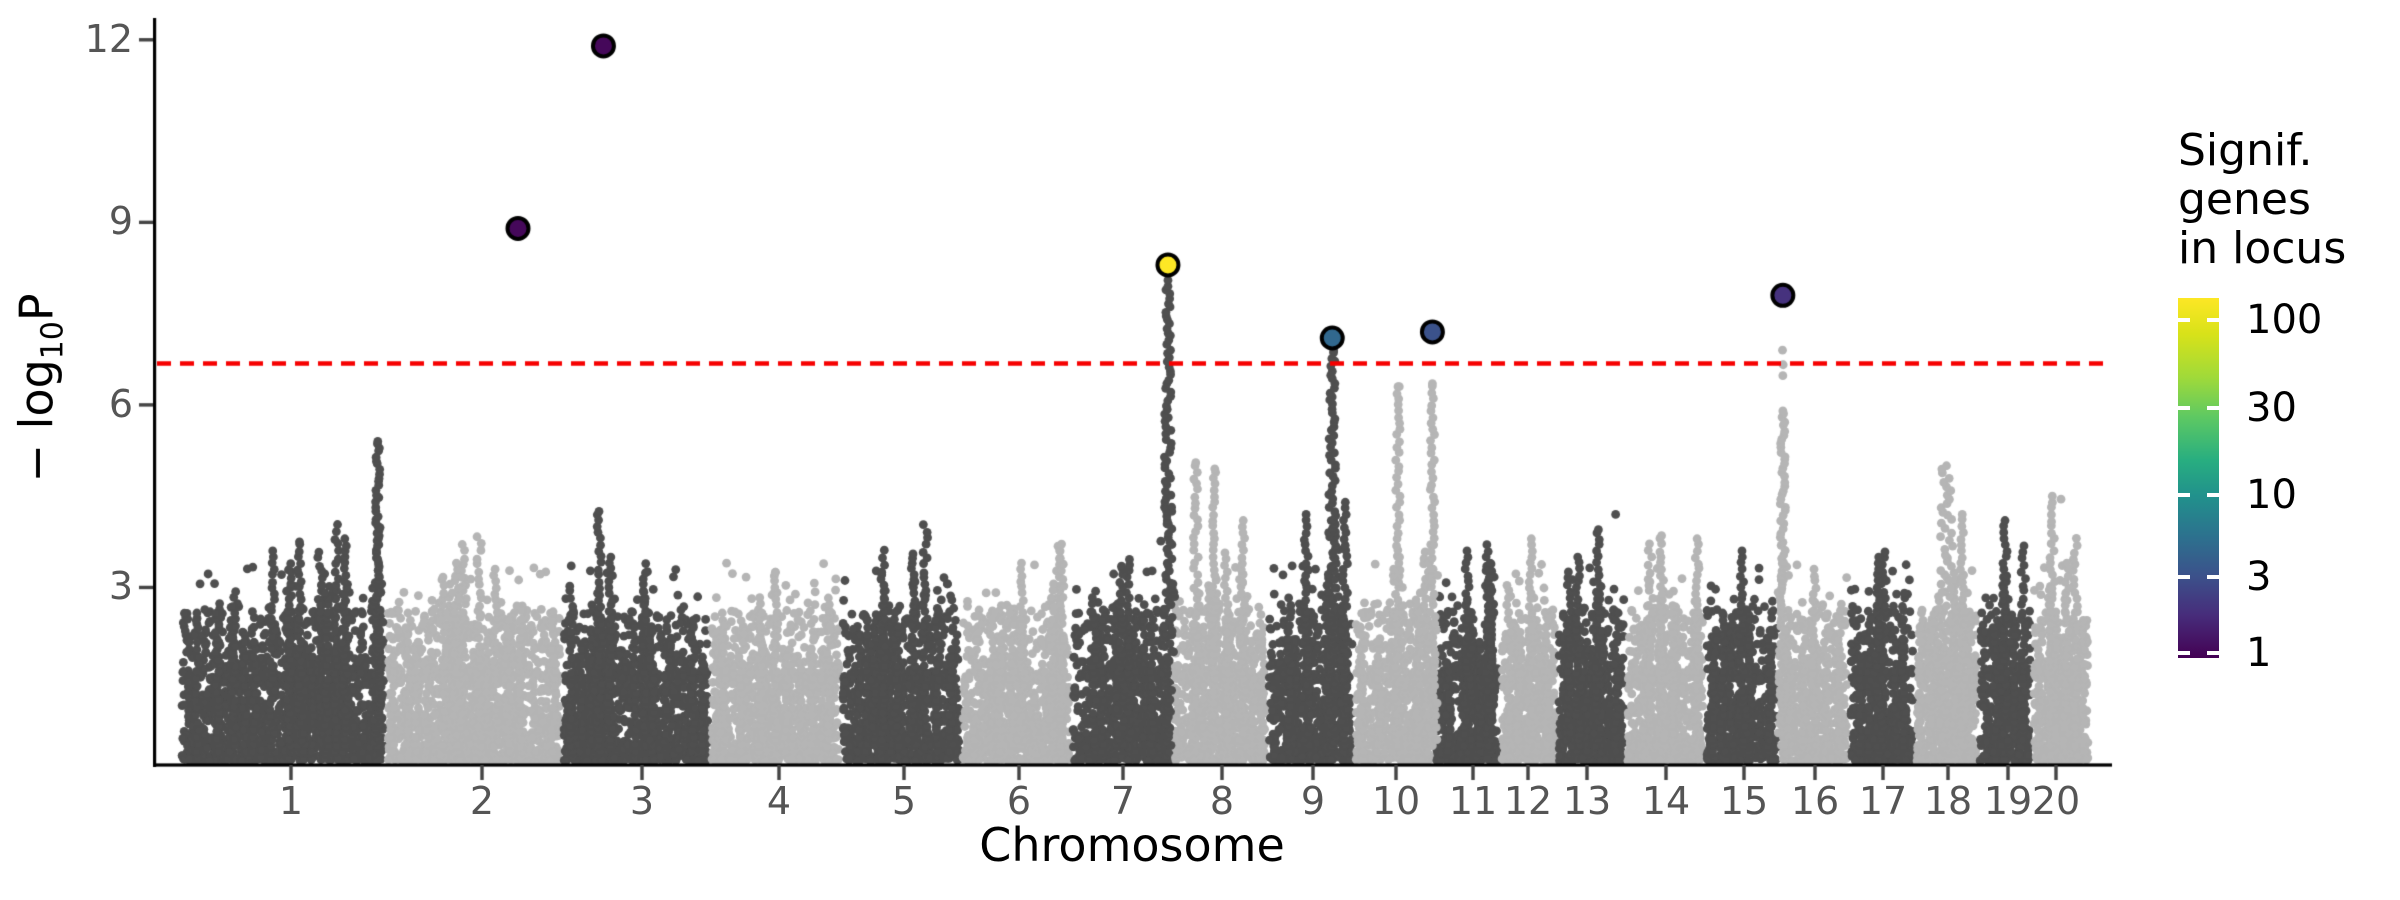  What do you see at coordinates (2244, 199) in the screenshot?
I see `legend-title-line-2: genes` at bounding box center [2244, 199].